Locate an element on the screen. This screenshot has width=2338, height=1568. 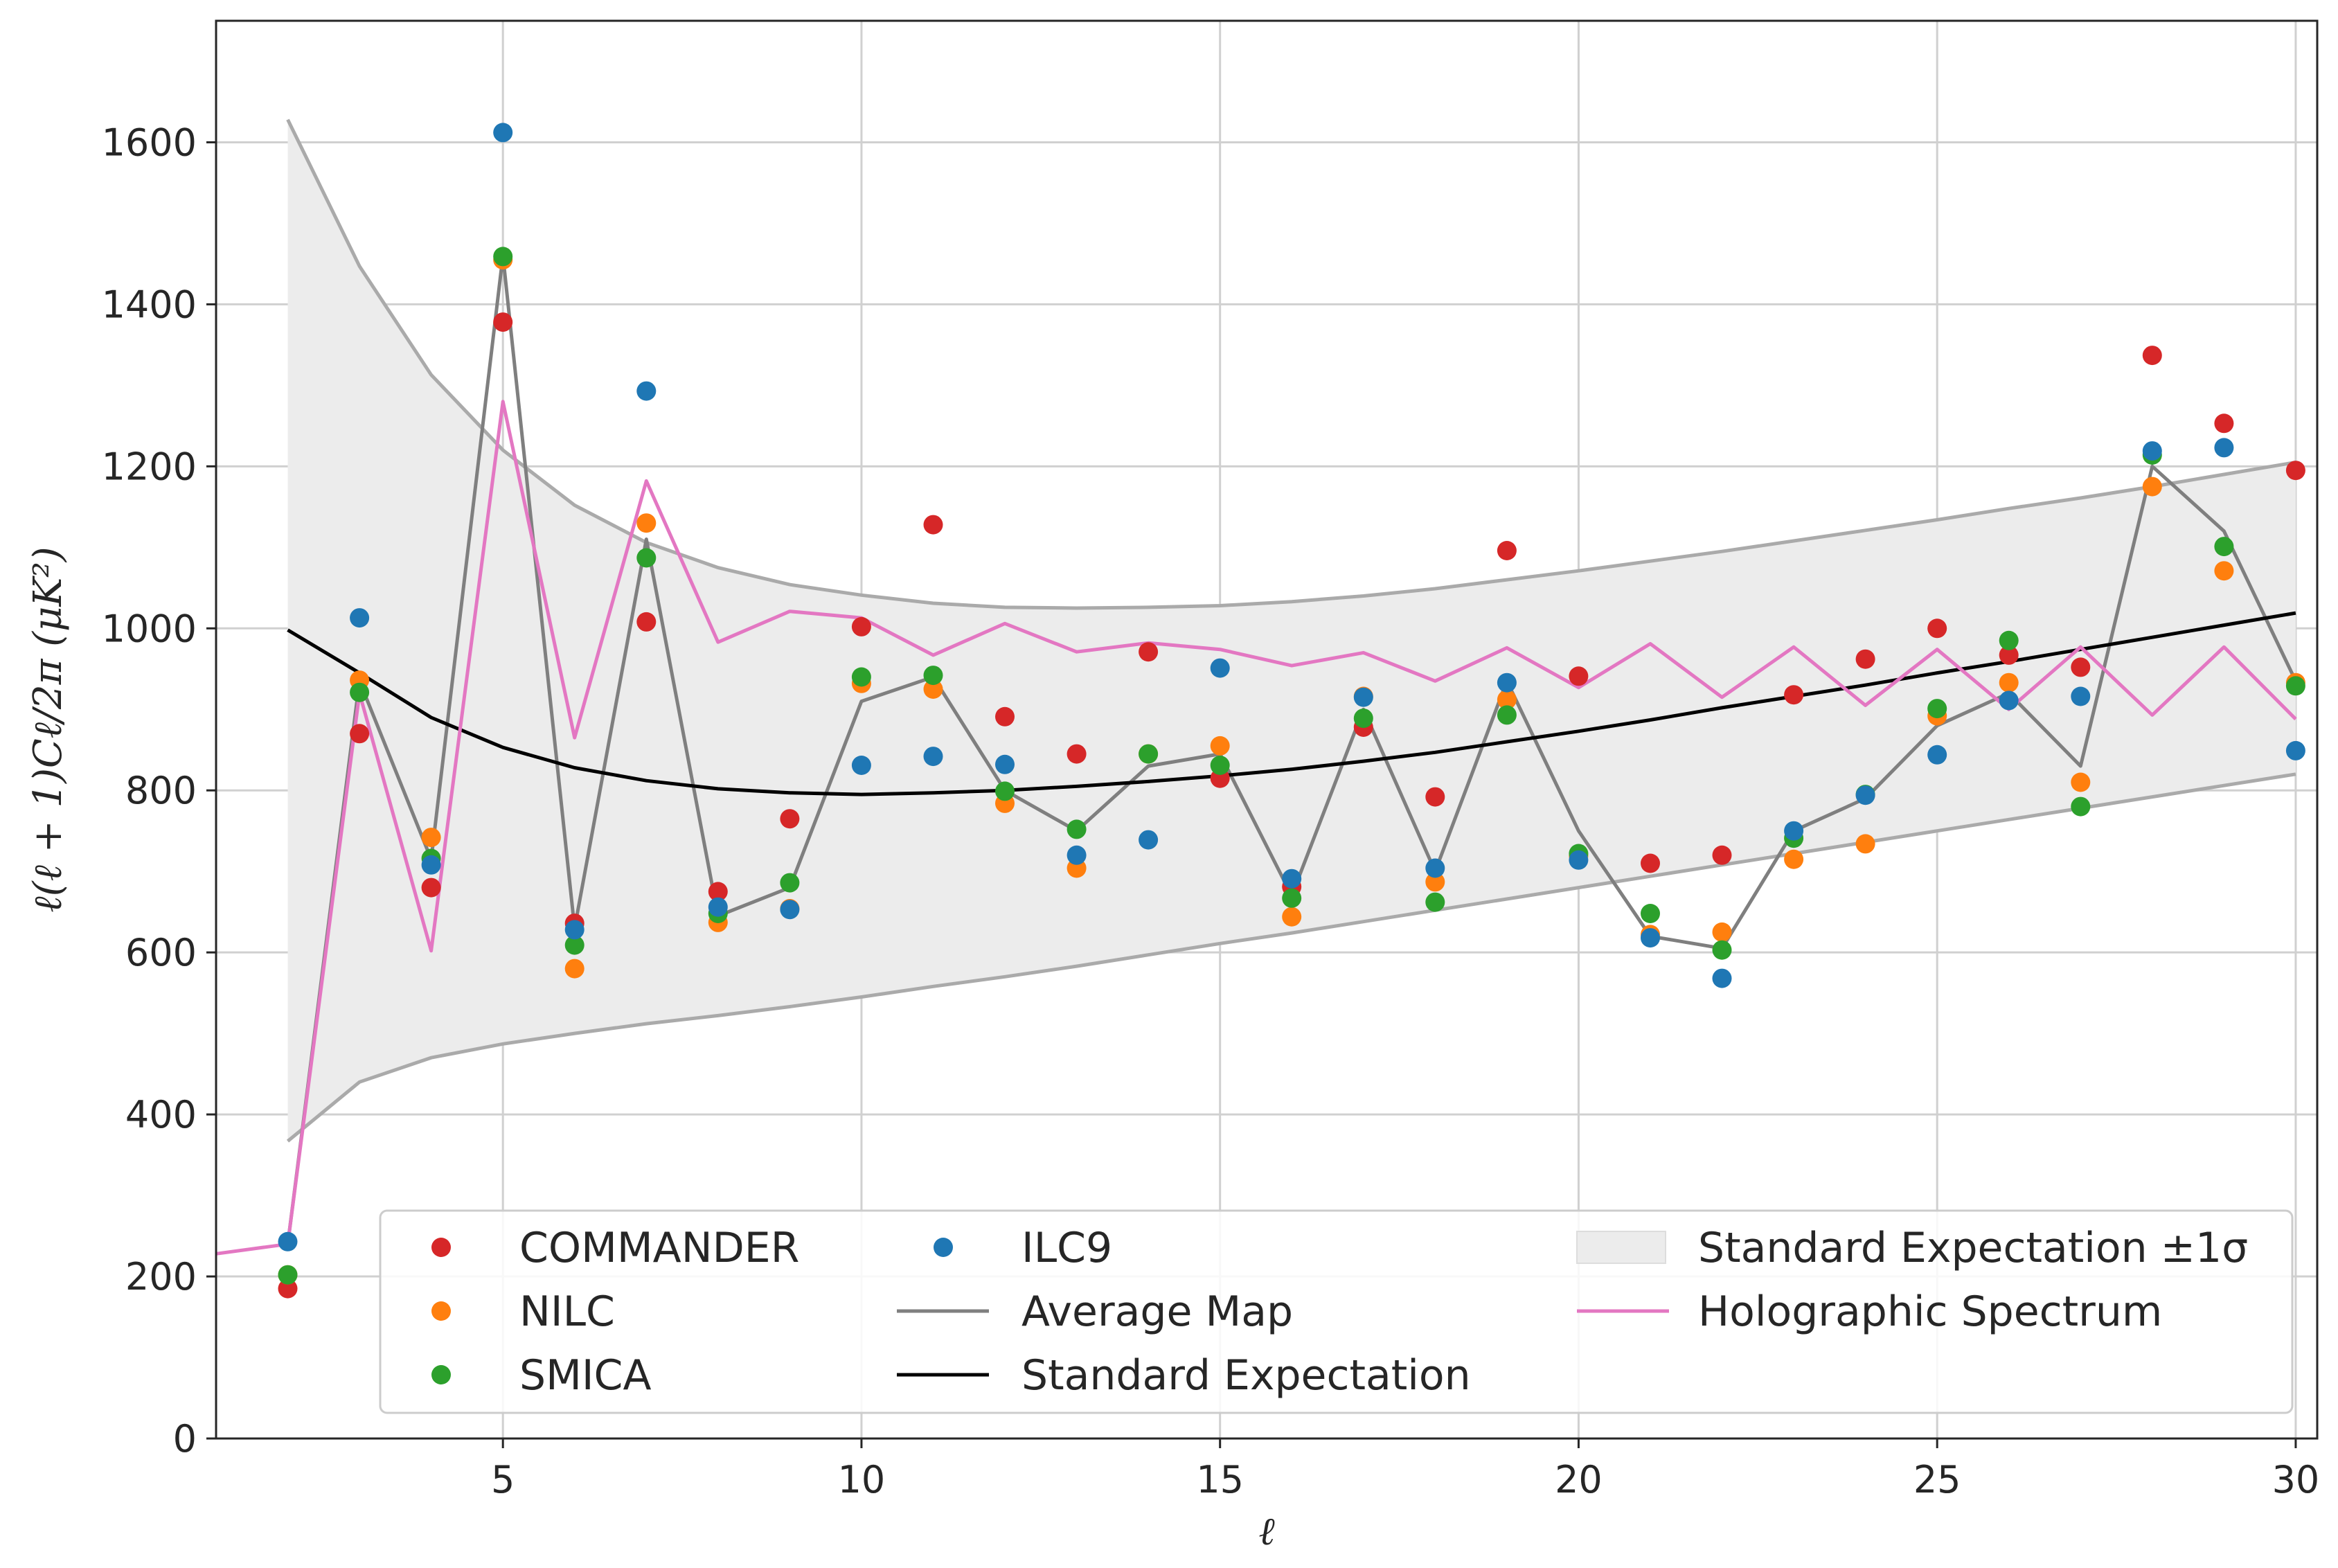
legend-label-nilc: NILC is located at coordinates (567, 1312).